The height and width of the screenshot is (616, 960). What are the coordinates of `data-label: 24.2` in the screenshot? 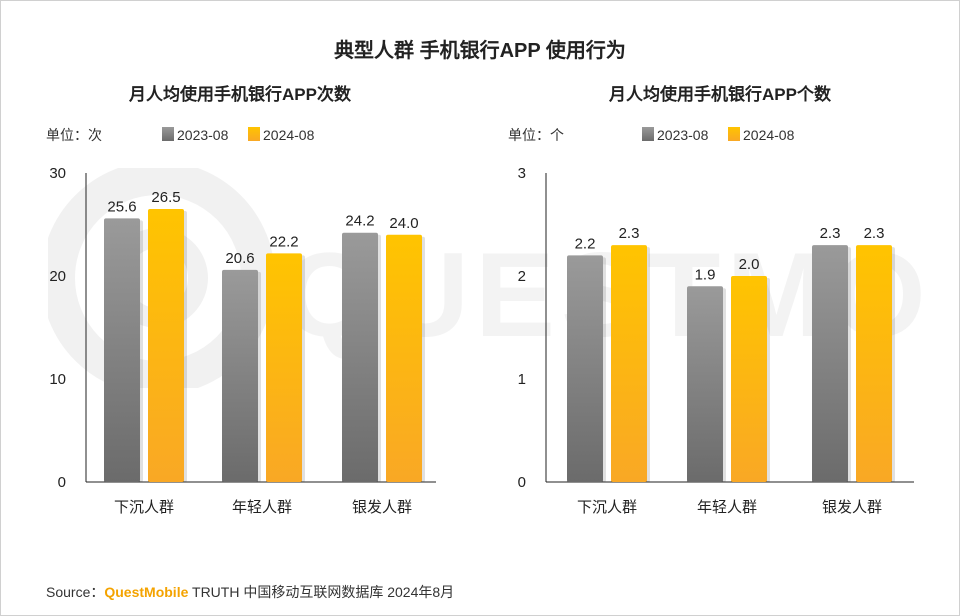 It's located at (359, 221).